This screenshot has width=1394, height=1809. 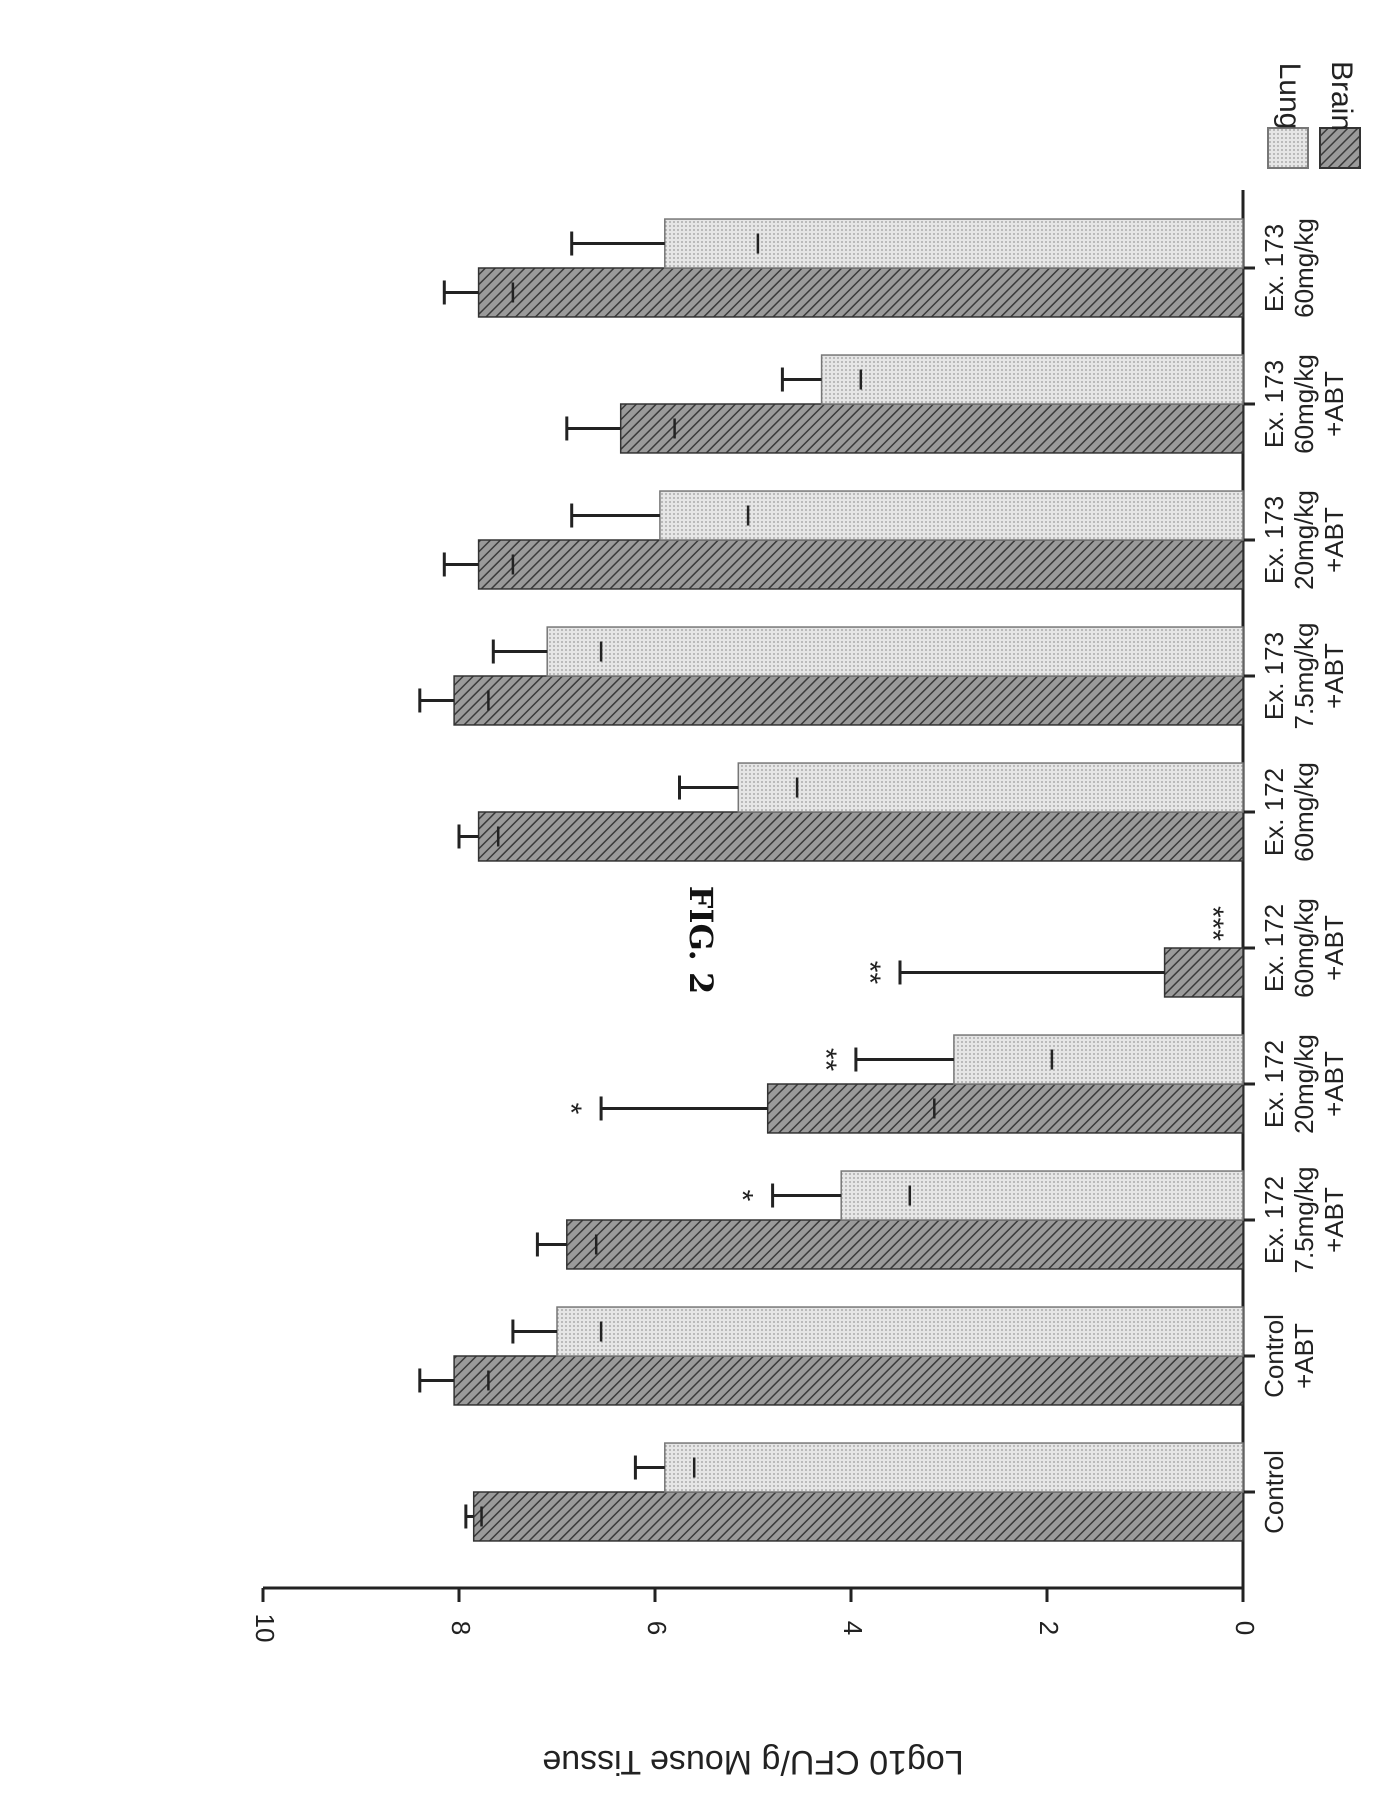 I want to click on legend-label-brain: Brain, so click(x=1341, y=96).